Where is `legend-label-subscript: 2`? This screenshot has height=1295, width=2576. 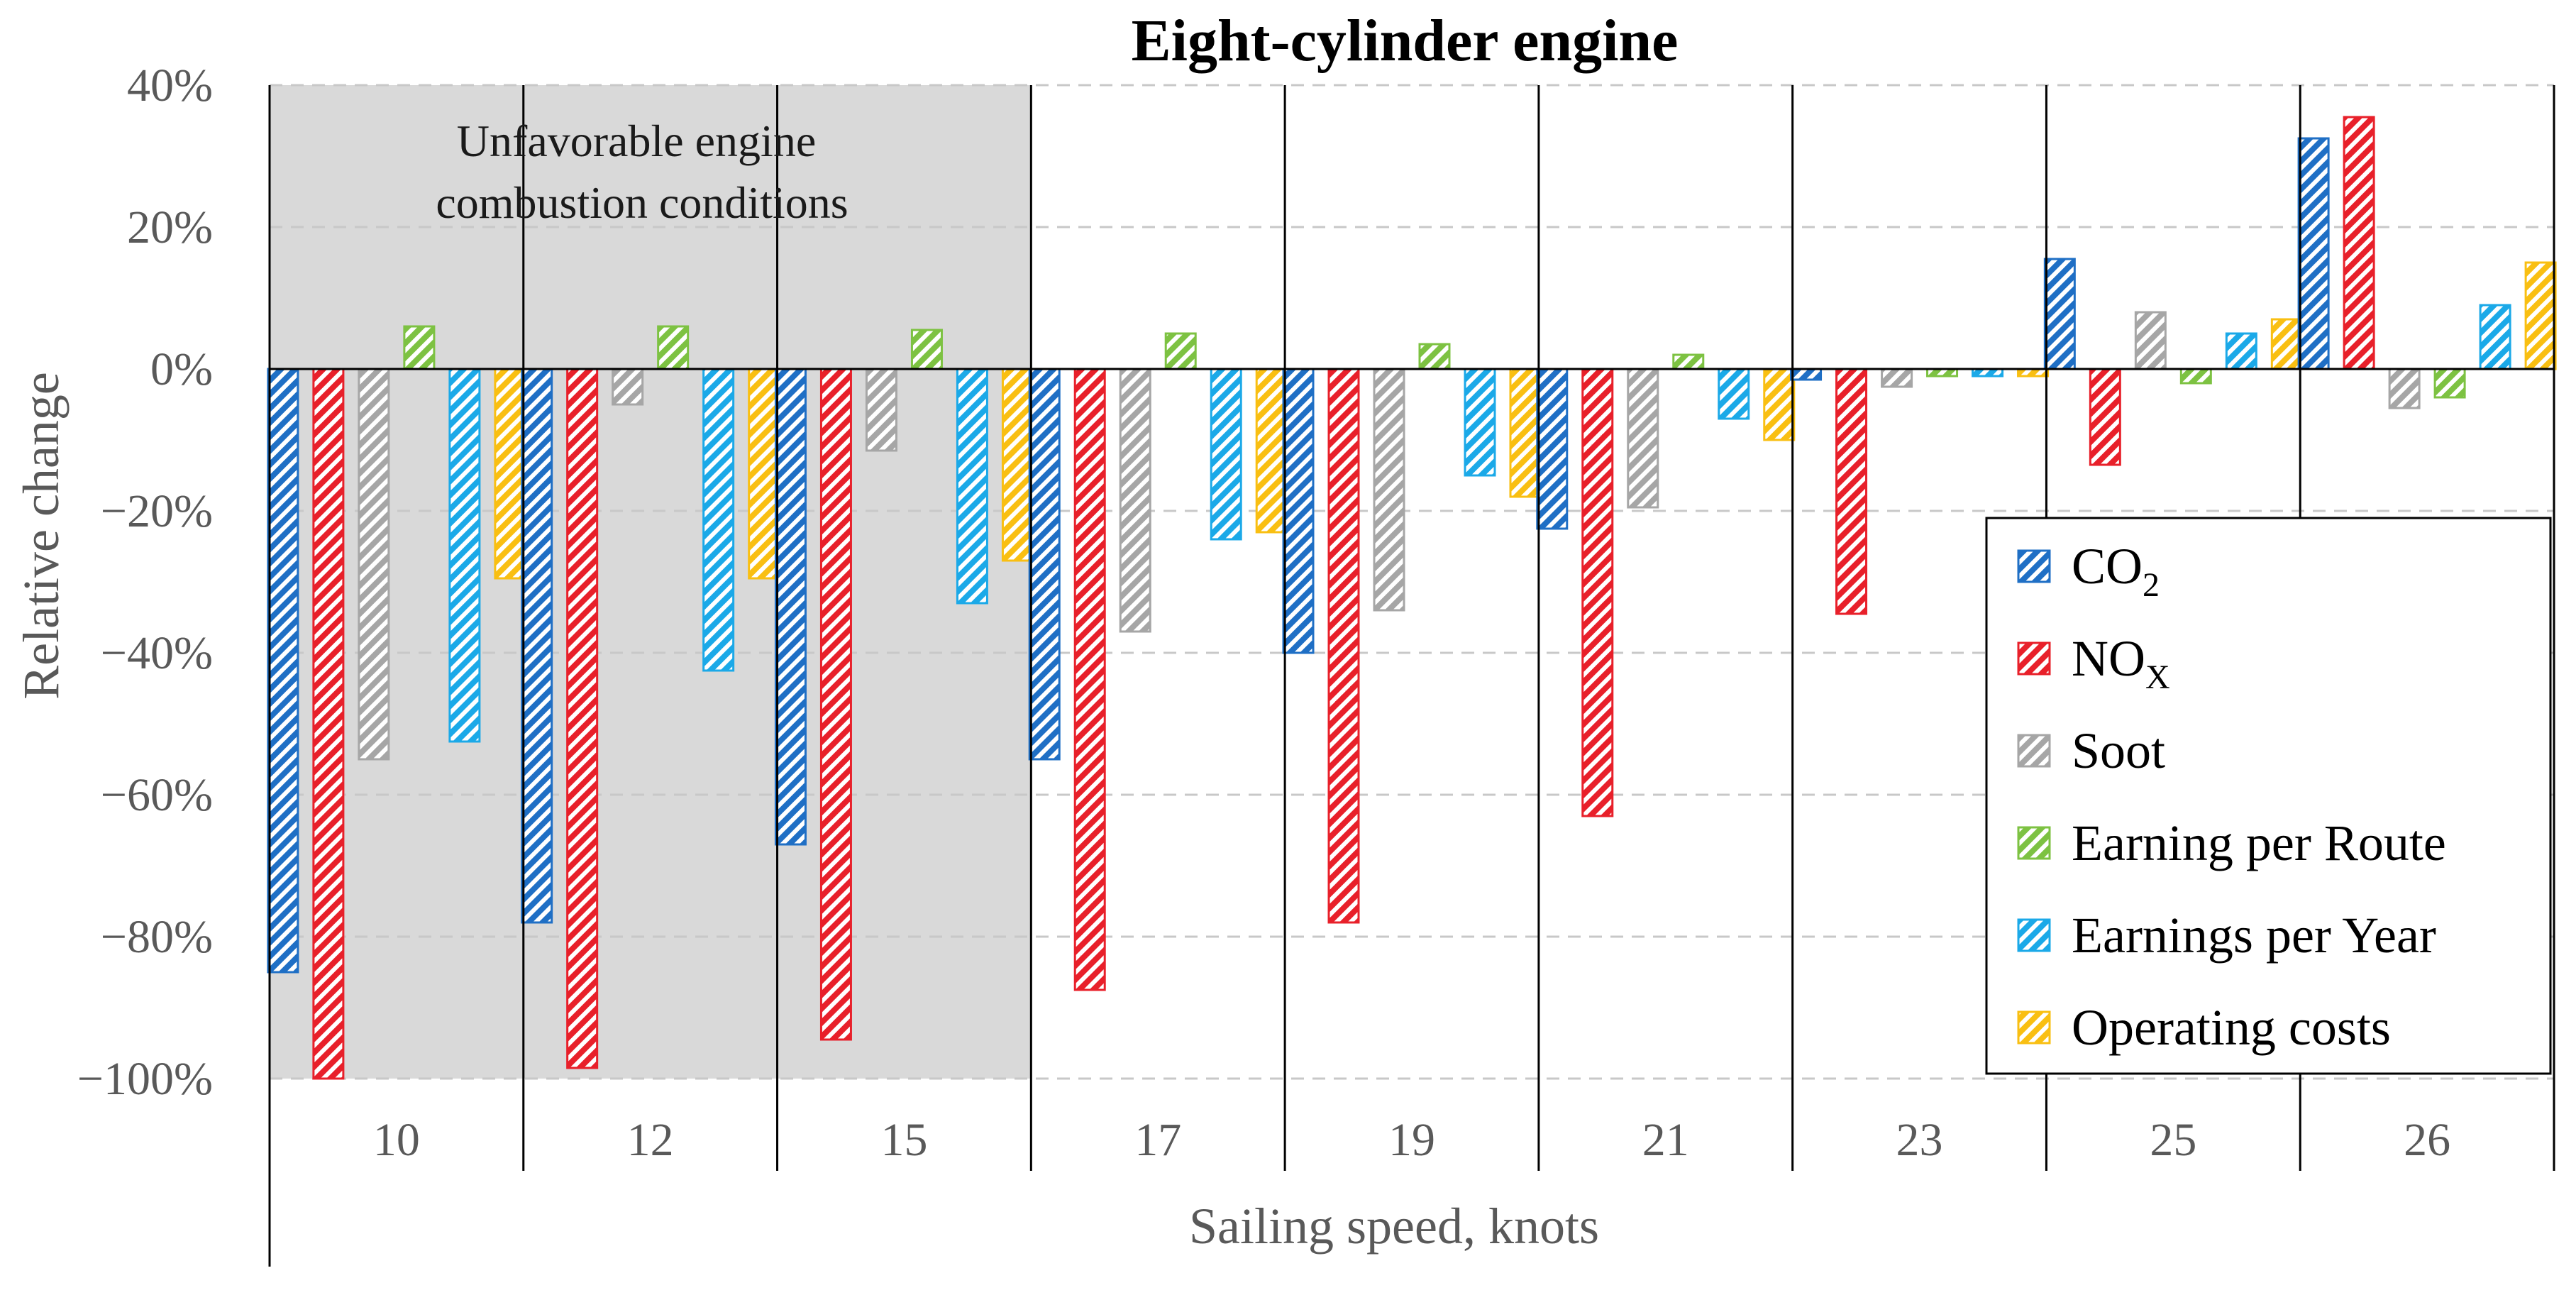
legend-label-subscript: 2 is located at coordinates (2151, 585).